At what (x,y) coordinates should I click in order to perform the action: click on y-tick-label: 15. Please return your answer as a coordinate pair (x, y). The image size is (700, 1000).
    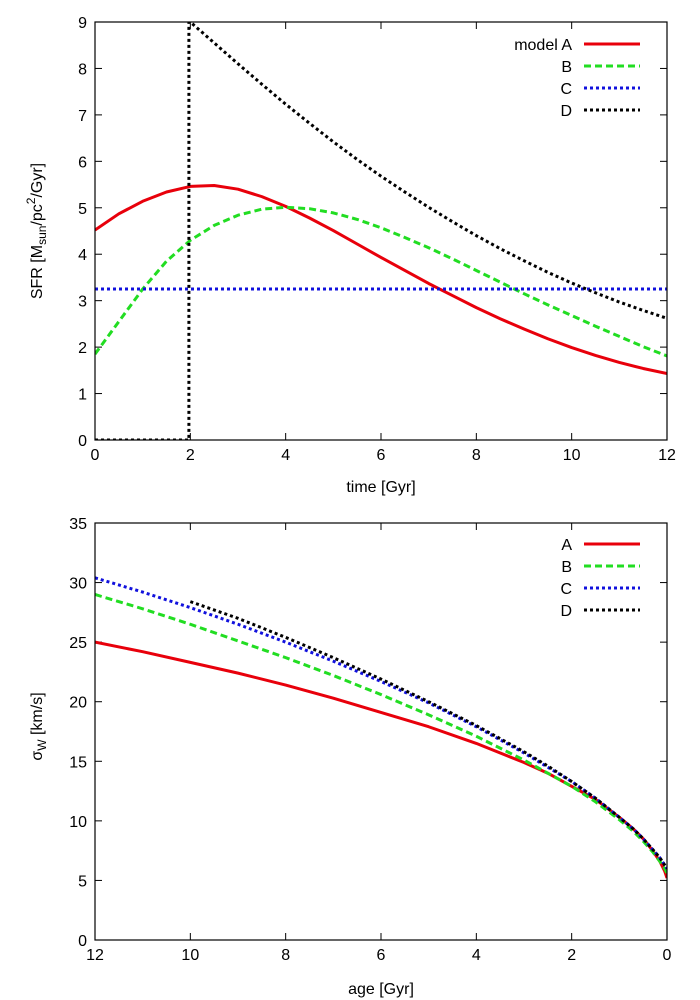
    Looking at the image, I should click on (78, 762).